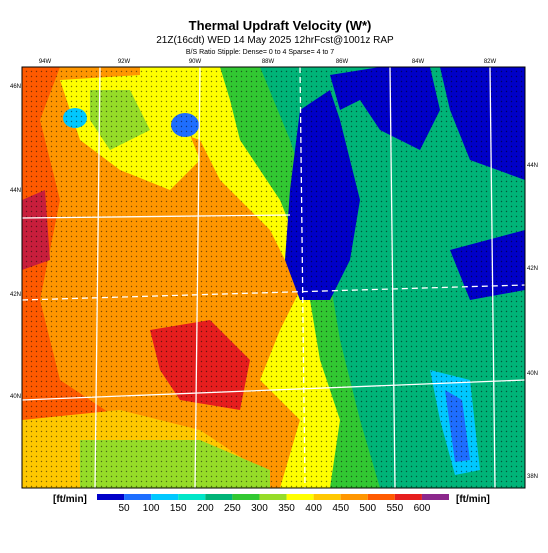 The image size is (548, 553). What do you see at coordinates (313, 508) in the screenshot?
I see `colorbar-tick-label: 400` at bounding box center [313, 508].